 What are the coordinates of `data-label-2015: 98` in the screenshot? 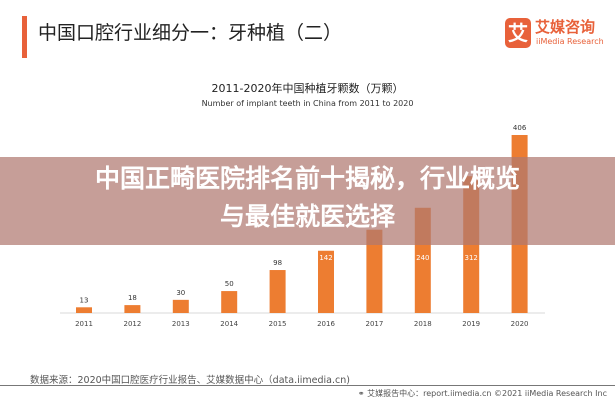 It's located at (277, 263).